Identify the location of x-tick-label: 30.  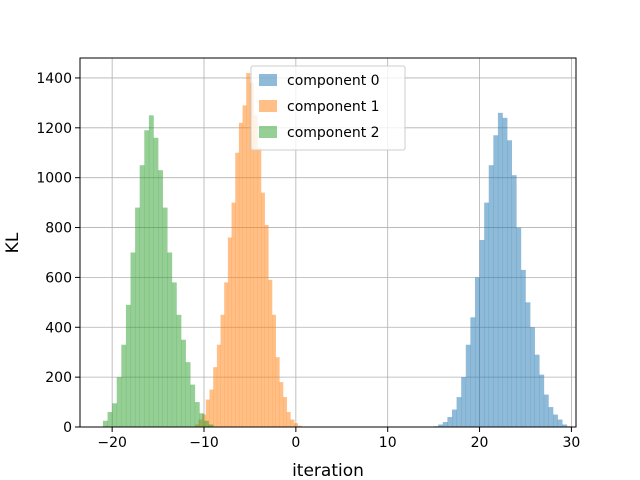
(571, 443).